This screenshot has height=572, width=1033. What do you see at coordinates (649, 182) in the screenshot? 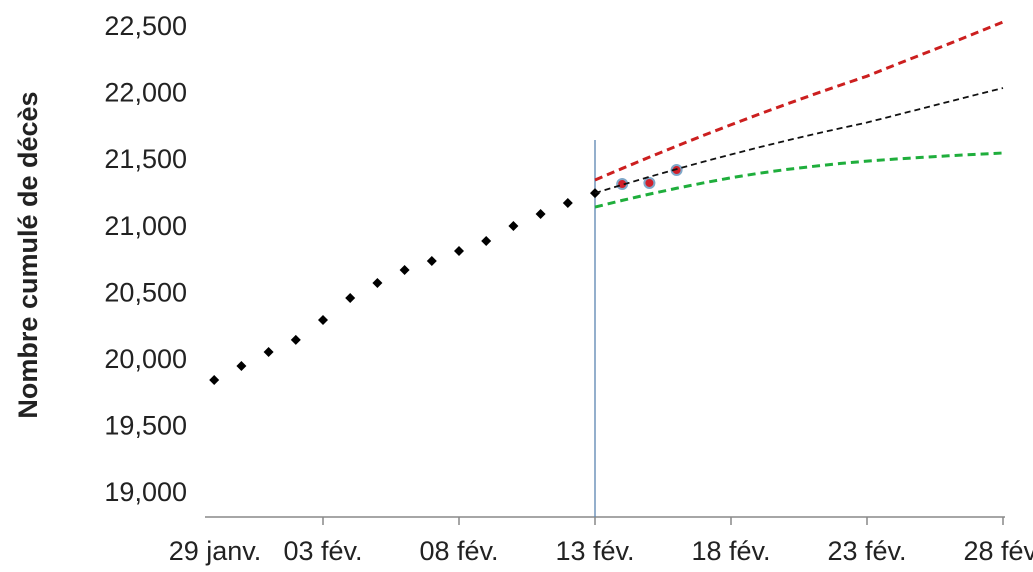
I see `observed-point` at bounding box center [649, 182].